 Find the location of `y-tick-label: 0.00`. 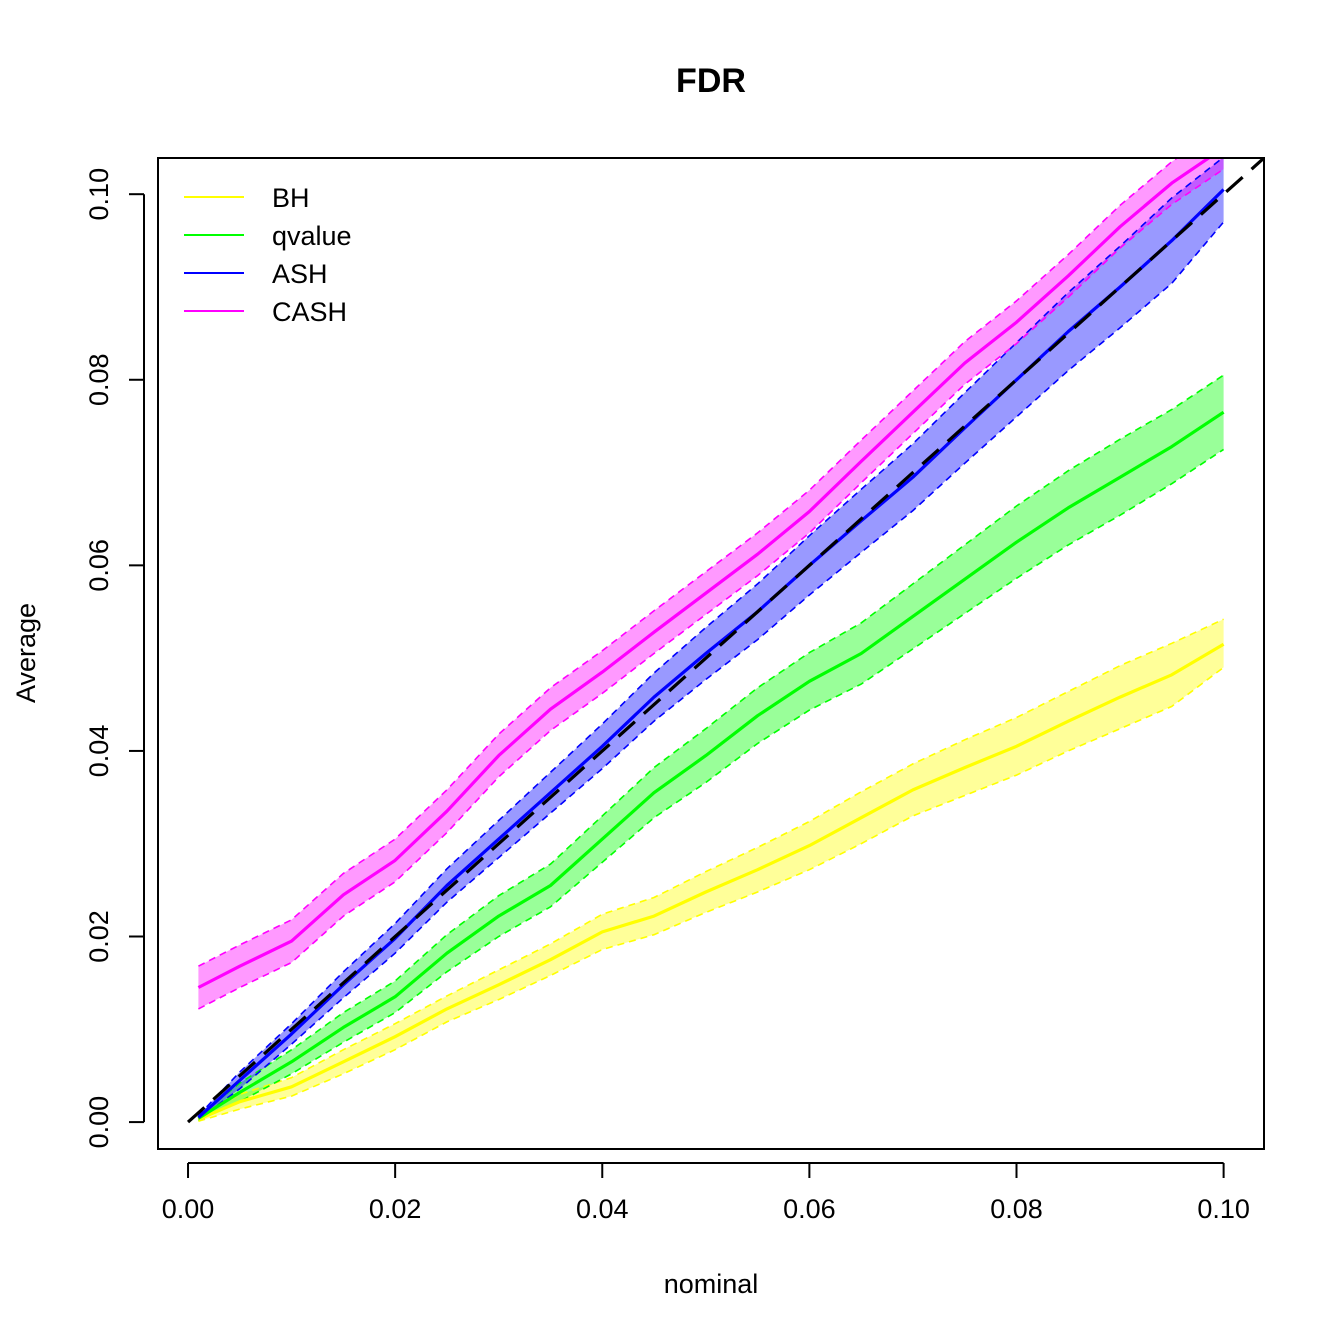

y-tick-label: 0.00 is located at coordinates (99, 1122).